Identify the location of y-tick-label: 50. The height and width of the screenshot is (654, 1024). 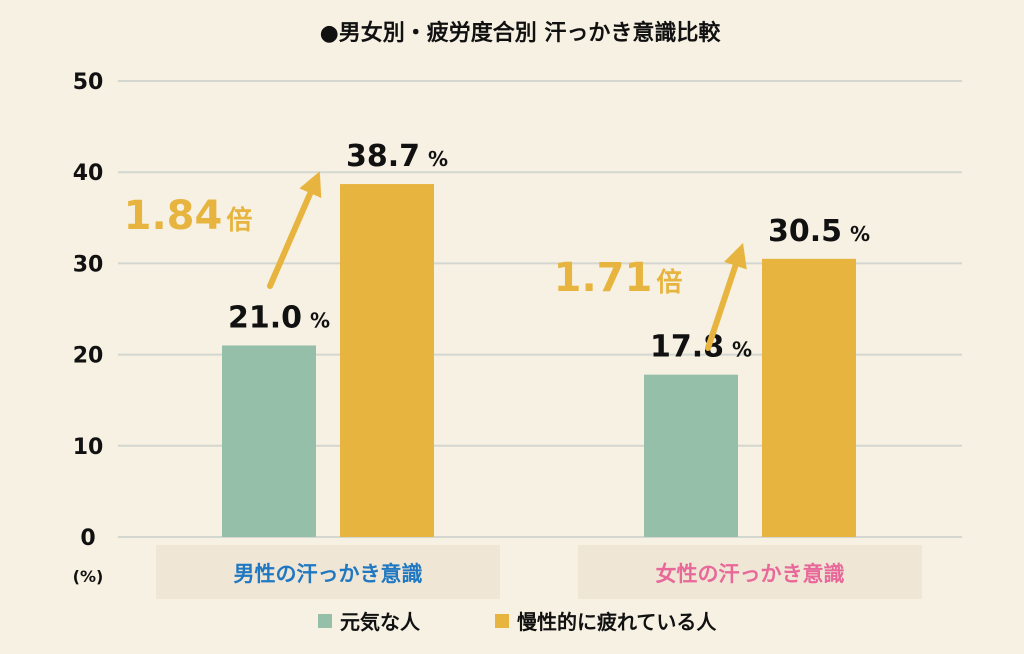
(88, 82).